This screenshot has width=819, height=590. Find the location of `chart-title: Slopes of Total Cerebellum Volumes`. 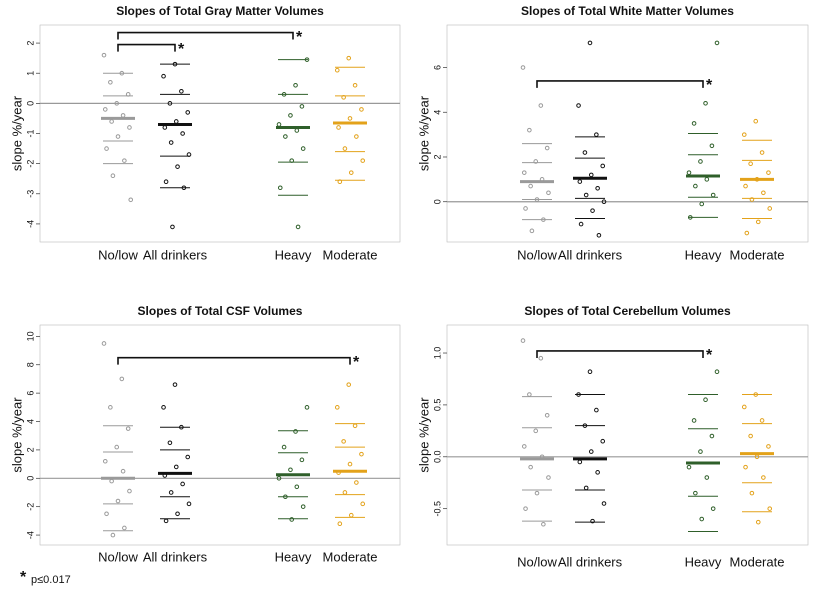

chart-title: Slopes of Total Cerebellum Volumes is located at coordinates (627, 311).